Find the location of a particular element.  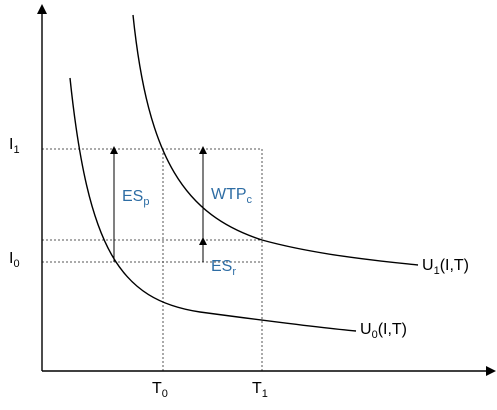

annotation-esp: ESp is located at coordinates (136, 198).